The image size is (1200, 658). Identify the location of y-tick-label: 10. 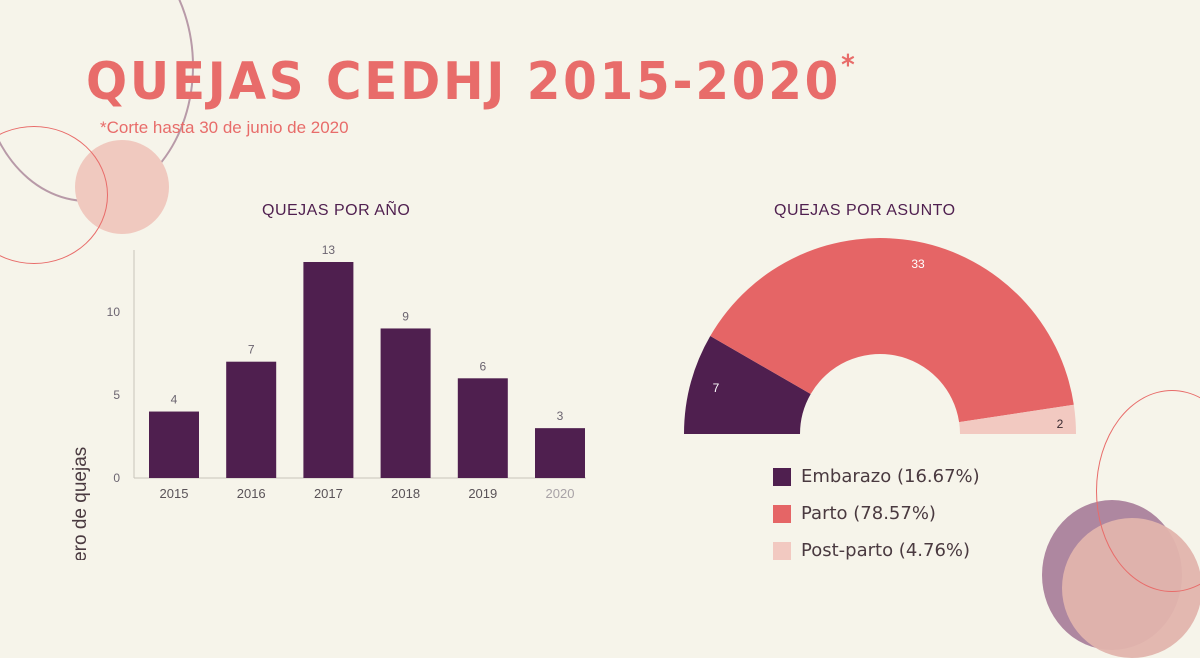
(114, 312).